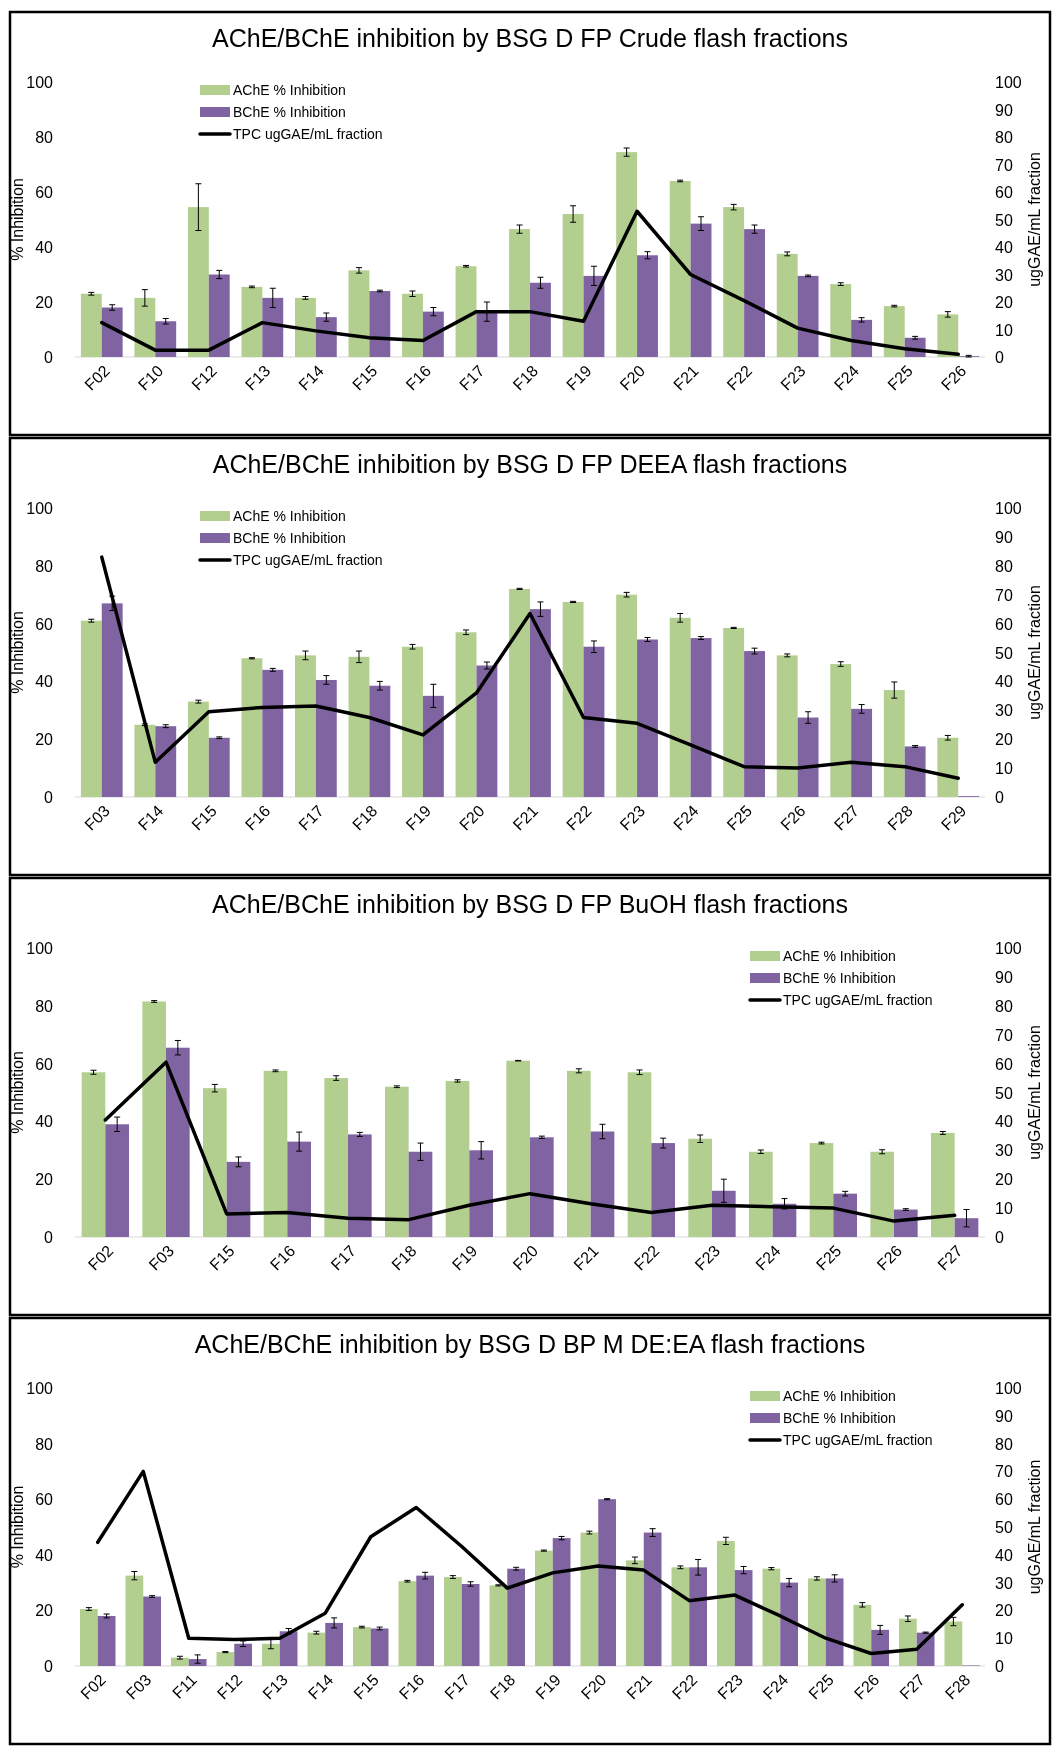  I want to click on y2-tick-label: 90, so click(1004, 977).